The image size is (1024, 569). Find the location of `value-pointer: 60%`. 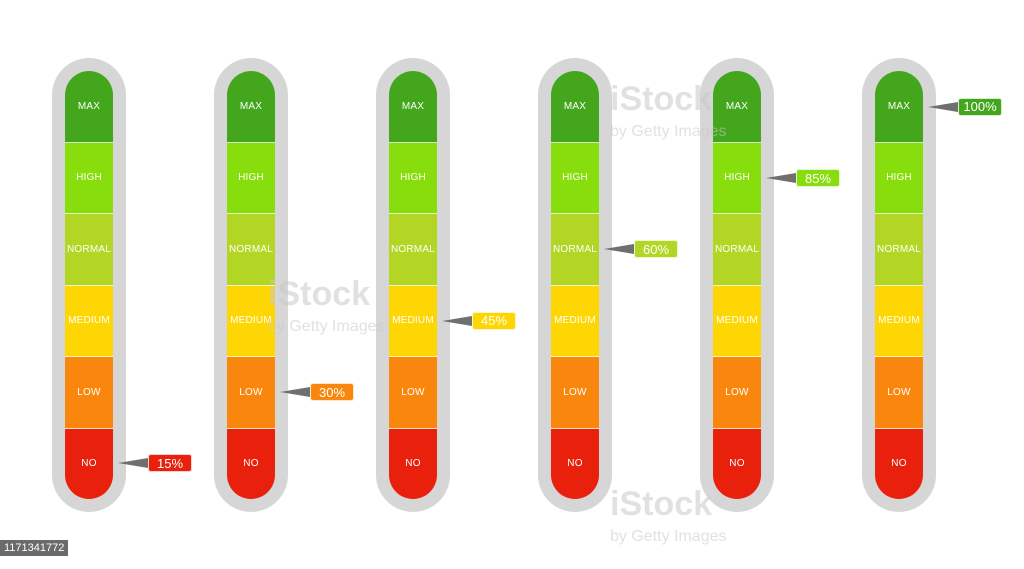

value-pointer: 60% is located at coordinates (641, 249).